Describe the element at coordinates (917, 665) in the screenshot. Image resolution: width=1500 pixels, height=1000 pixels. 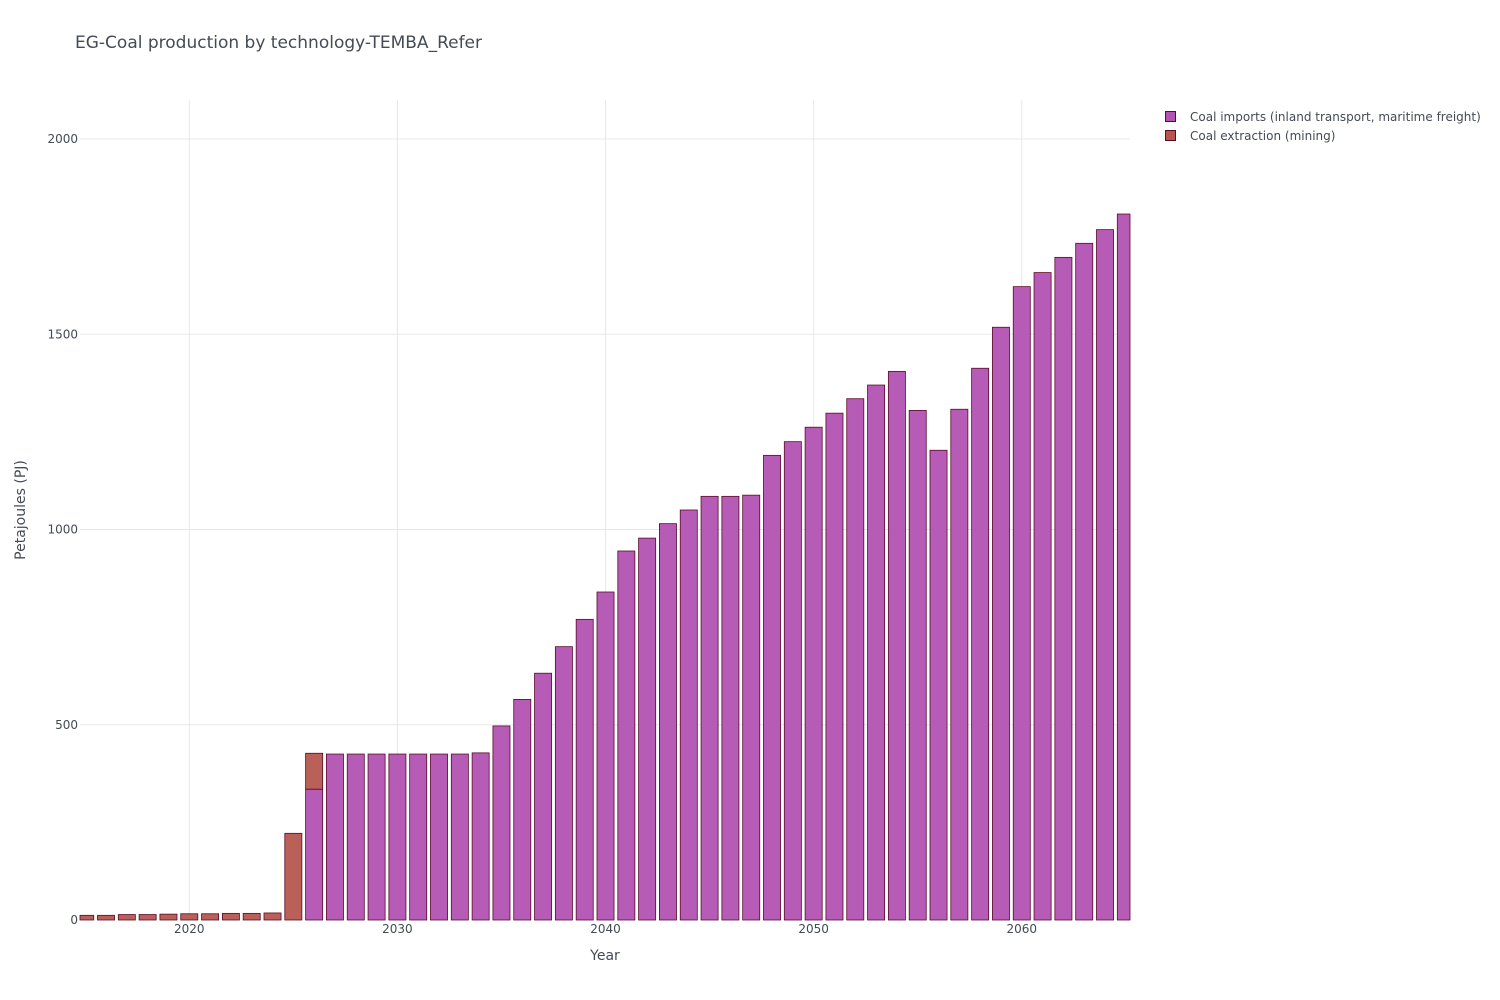
I see `bar-imports-2055` at that location.